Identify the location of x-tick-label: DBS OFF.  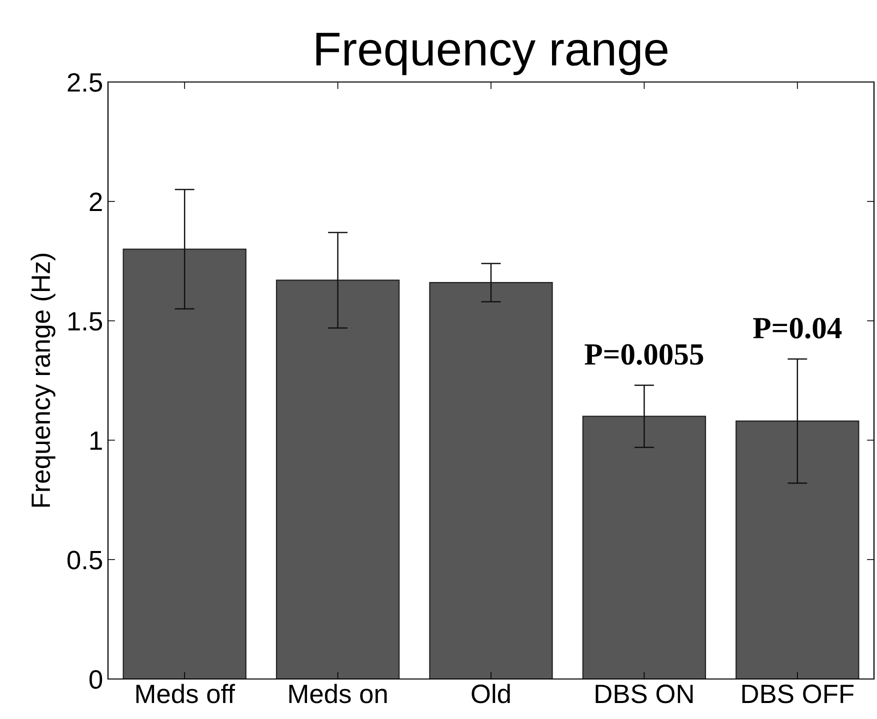
(798, 694).